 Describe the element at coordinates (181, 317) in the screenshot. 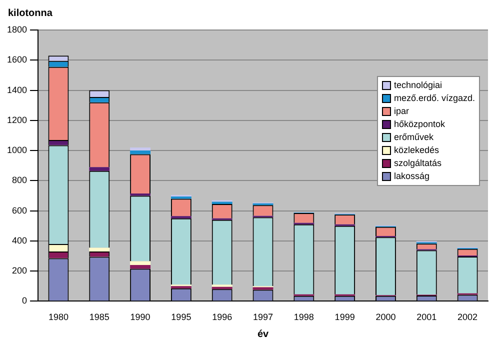

I see `x-tick-label: 1995` at that location.